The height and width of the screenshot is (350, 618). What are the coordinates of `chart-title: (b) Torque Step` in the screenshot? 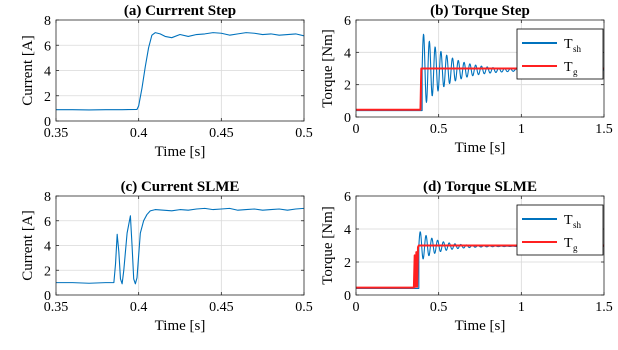 It's located at (480, 11).